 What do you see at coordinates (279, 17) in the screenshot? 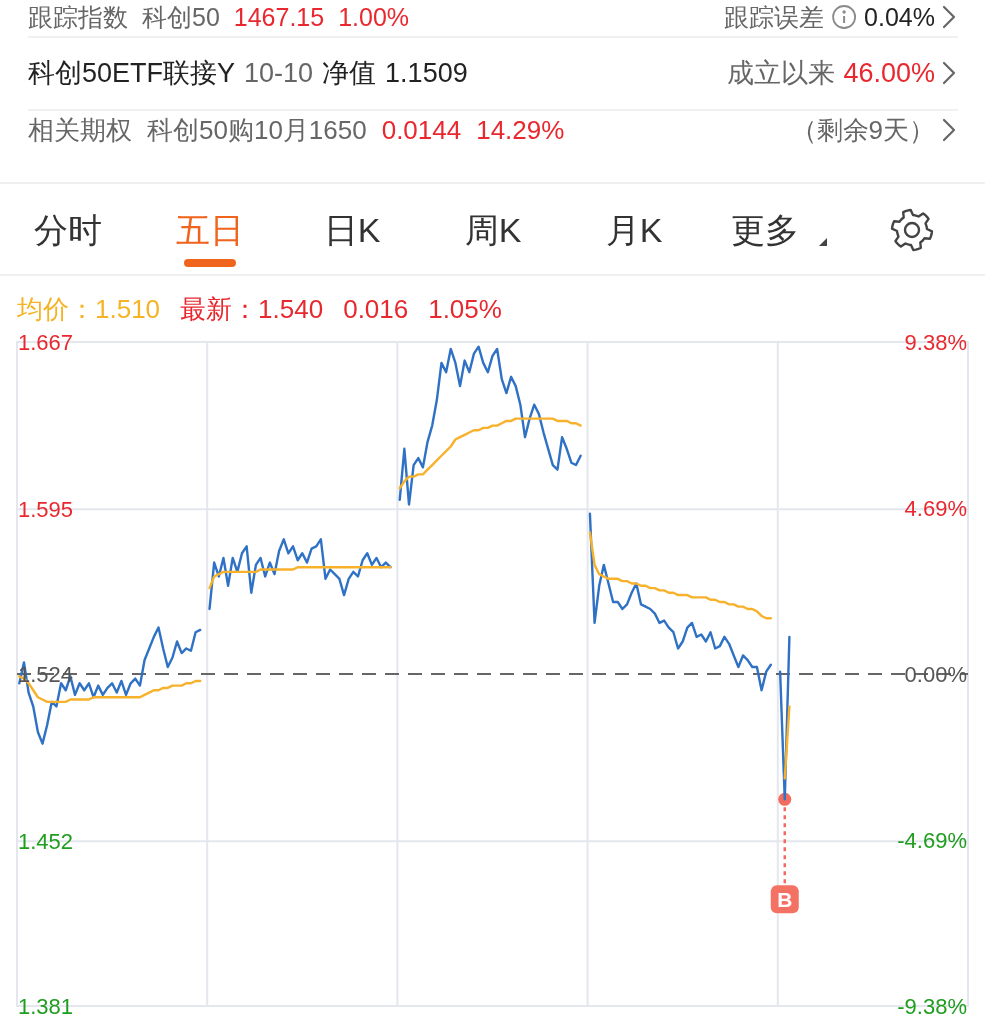
I see `text: 1467.15` at bounding box center [279, 17].